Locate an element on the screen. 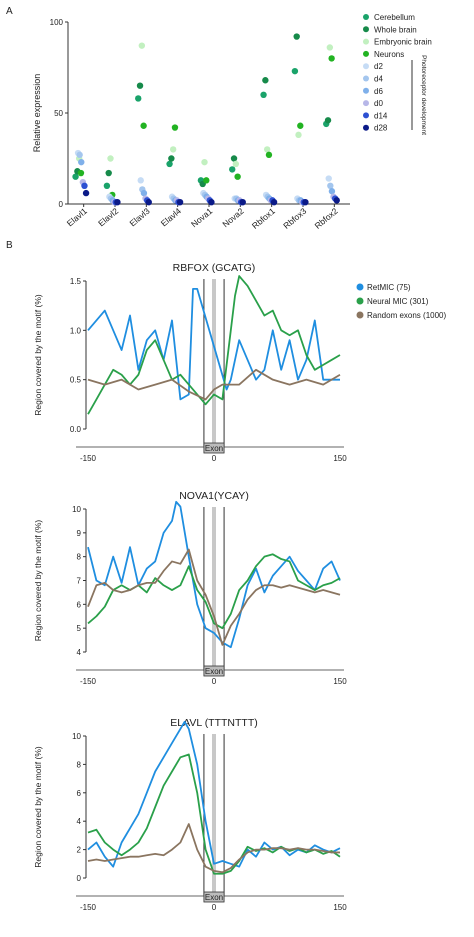 This screenshot has width=474, height=937. y-tick-label: 4 is located at coordinates (79, 652).